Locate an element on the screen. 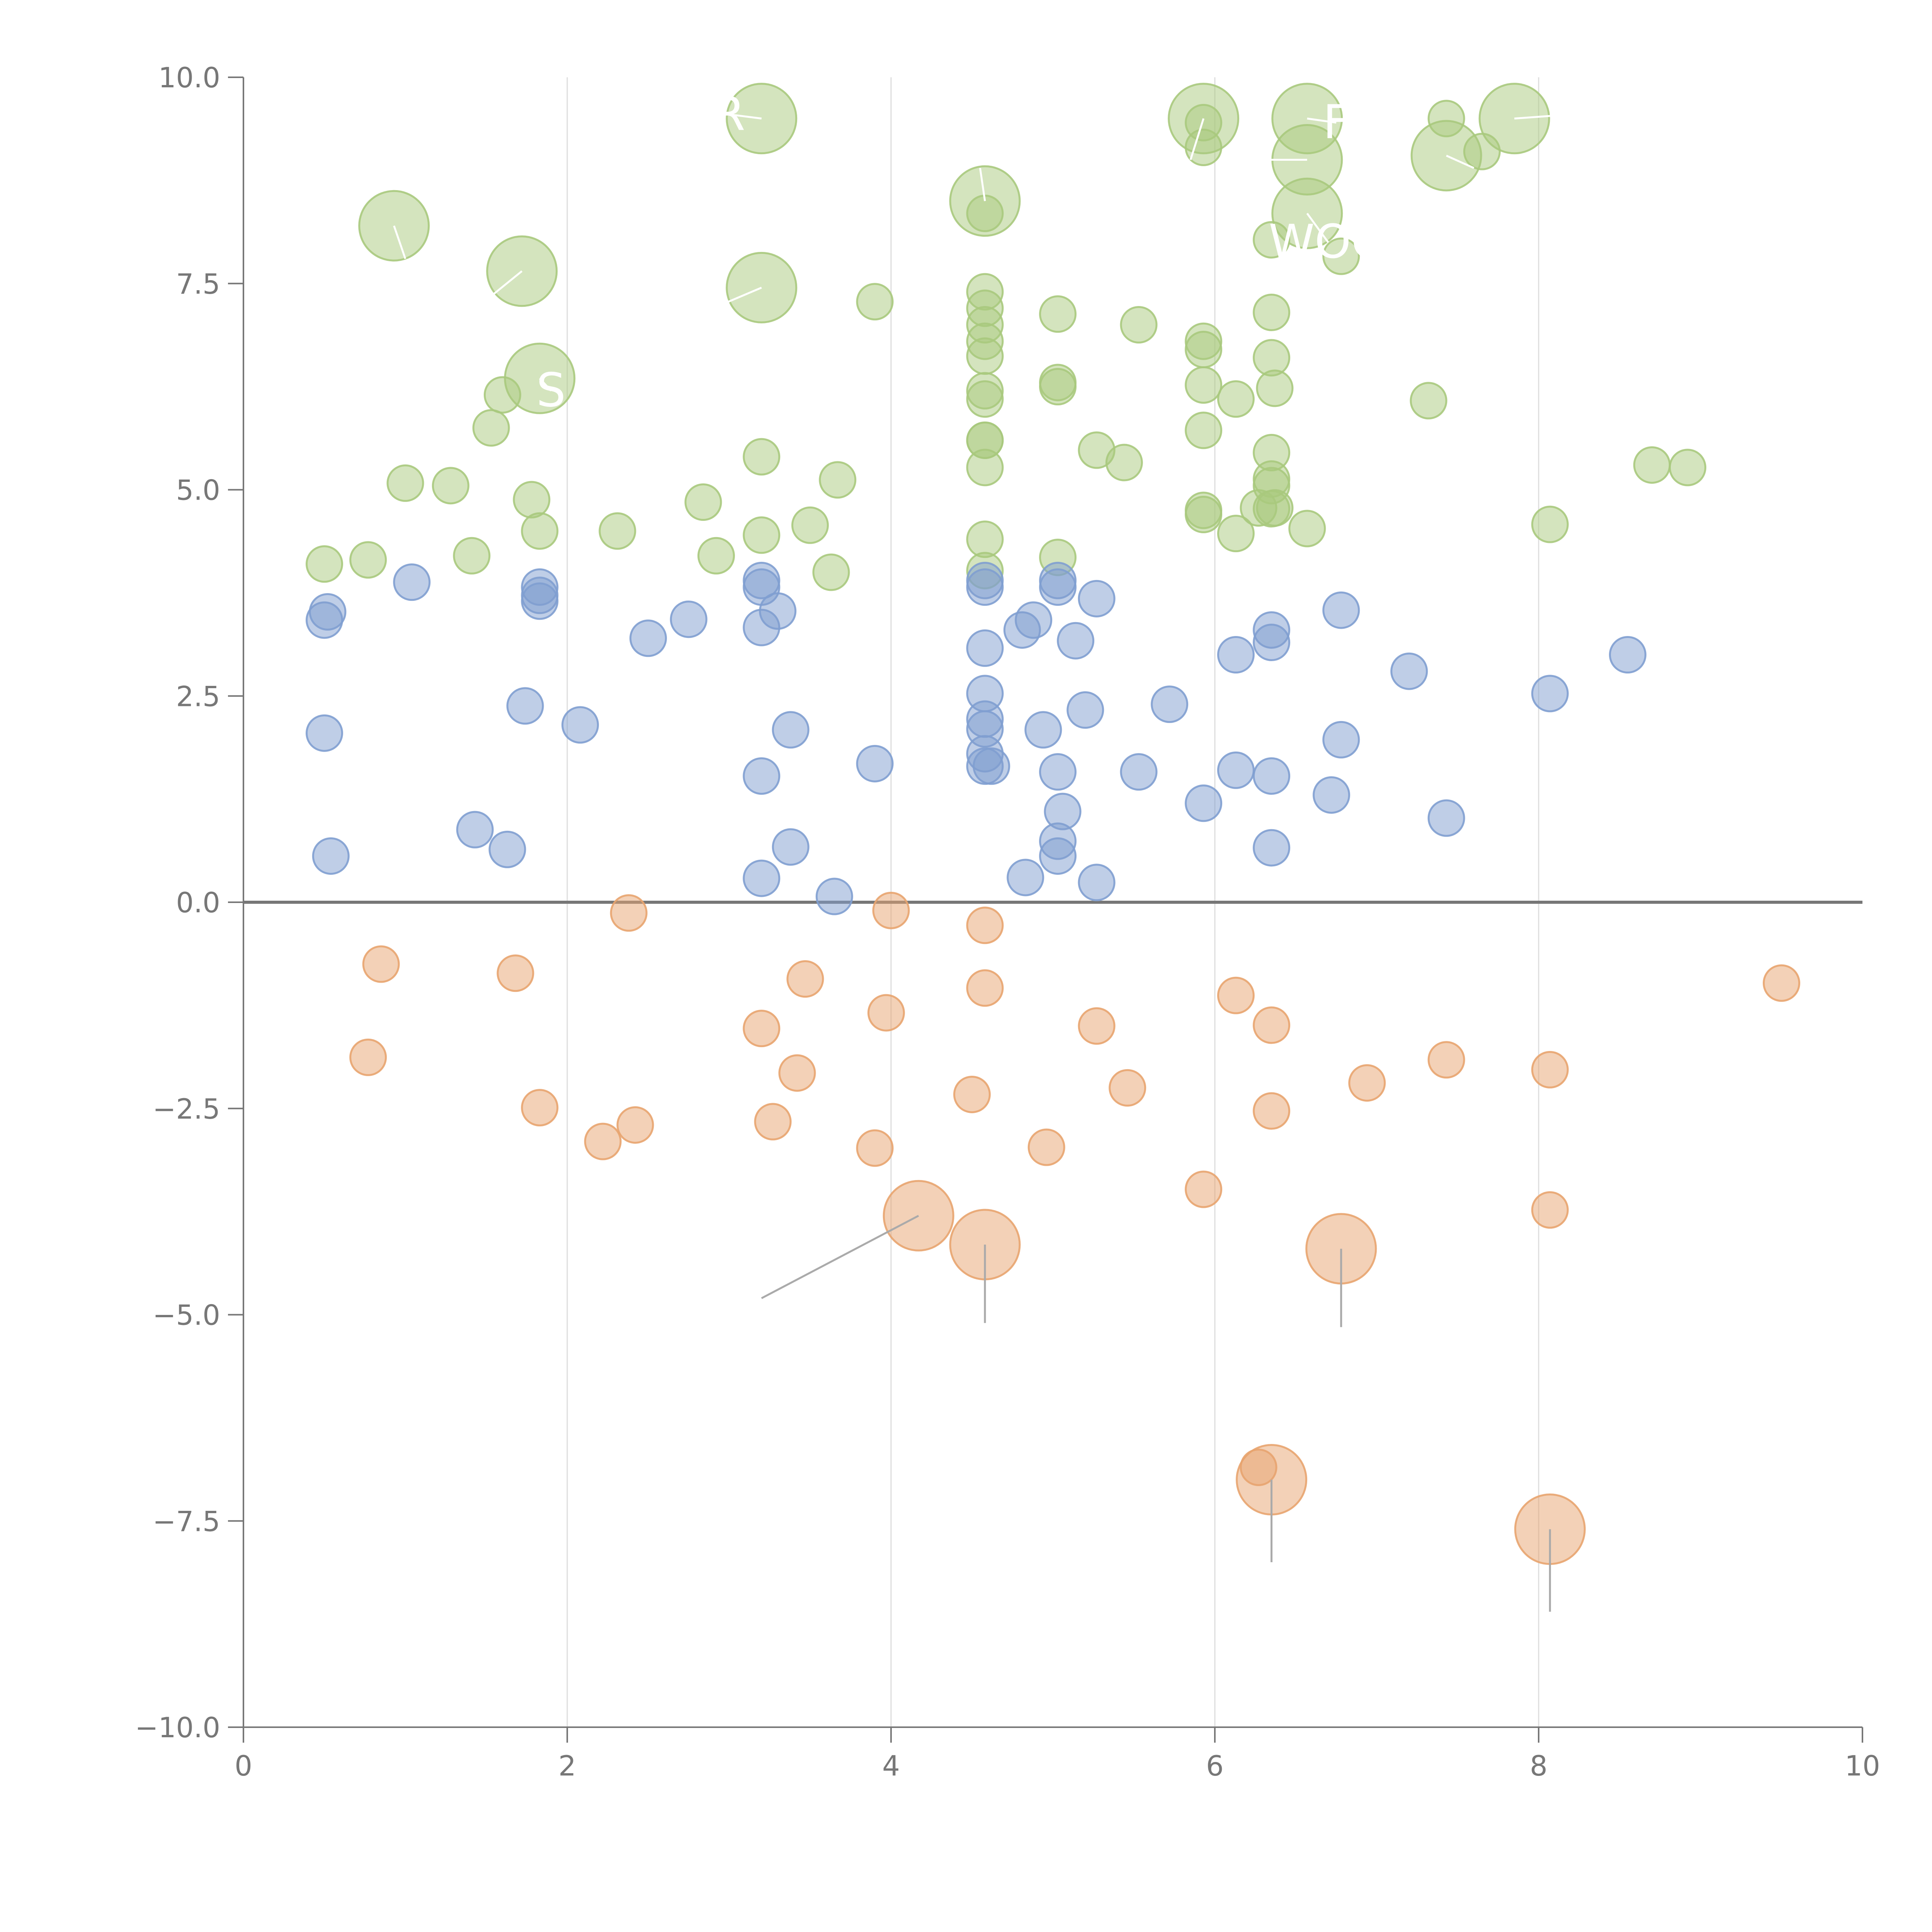 Image resolution: width=1932 pixels, height=1932 pixels. y-tick-label: 5.0 is located at coordinates (198, 491).